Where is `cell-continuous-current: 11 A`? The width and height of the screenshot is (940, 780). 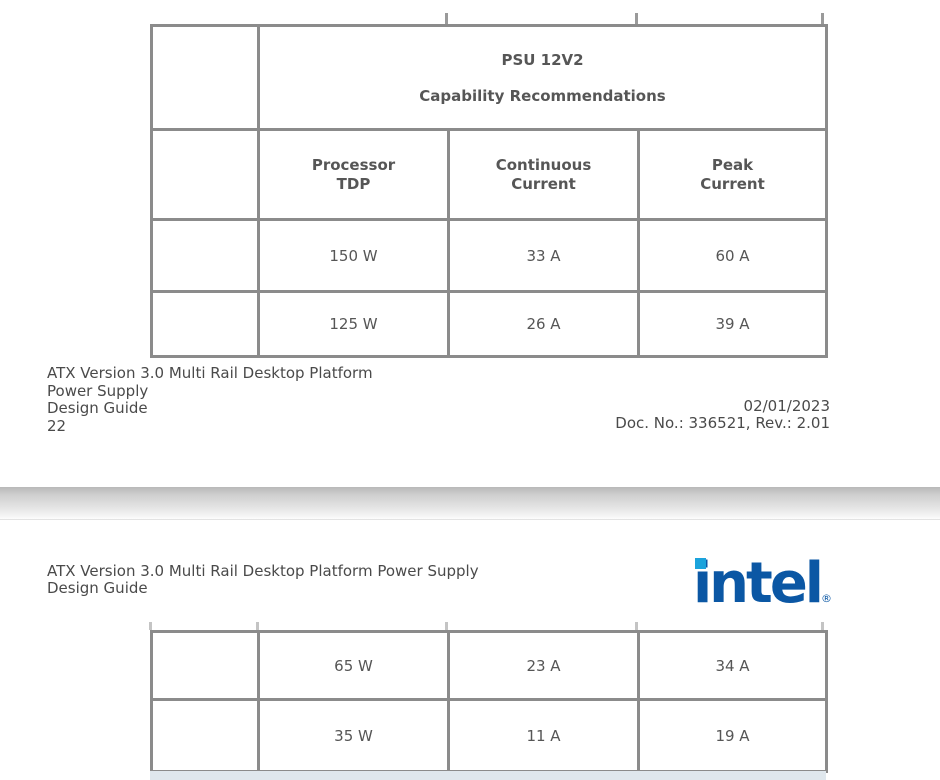
cell-continuous-current: 11 A is located at coordinates (543, 735).